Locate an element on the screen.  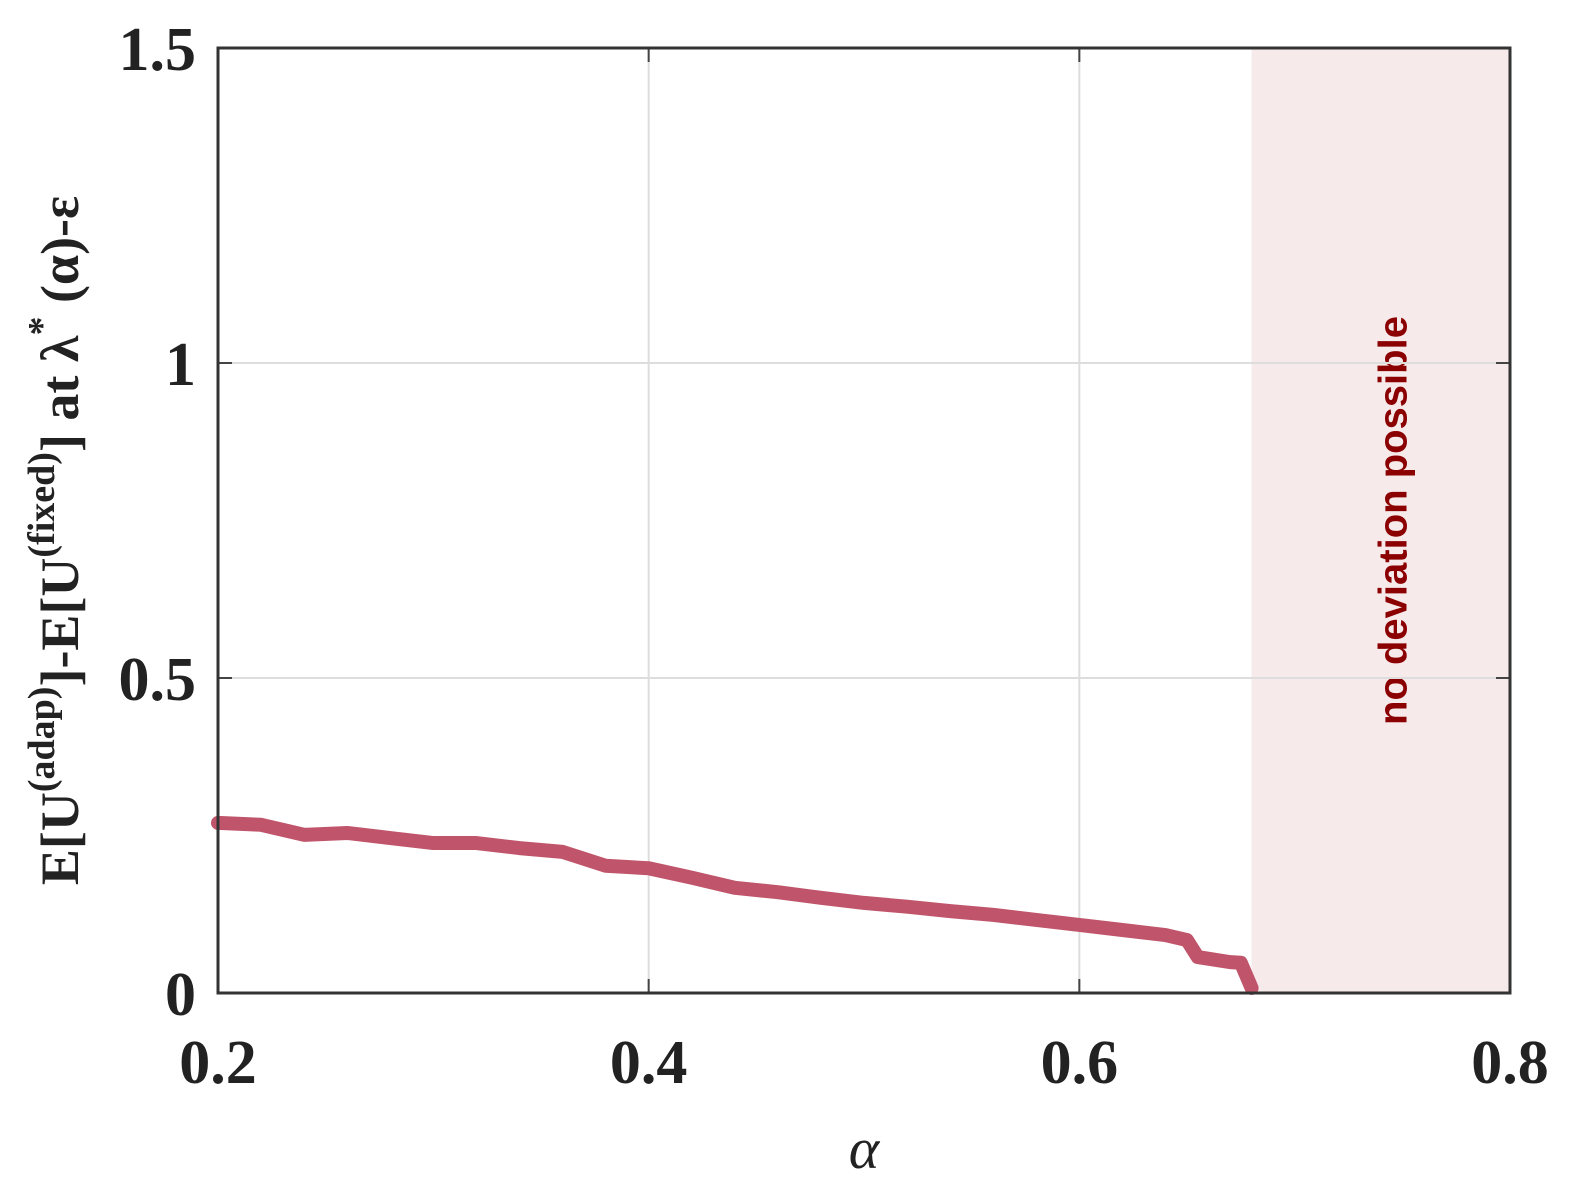
y-axis-label-part: (α)-ε is located at coordinates (60, 256).